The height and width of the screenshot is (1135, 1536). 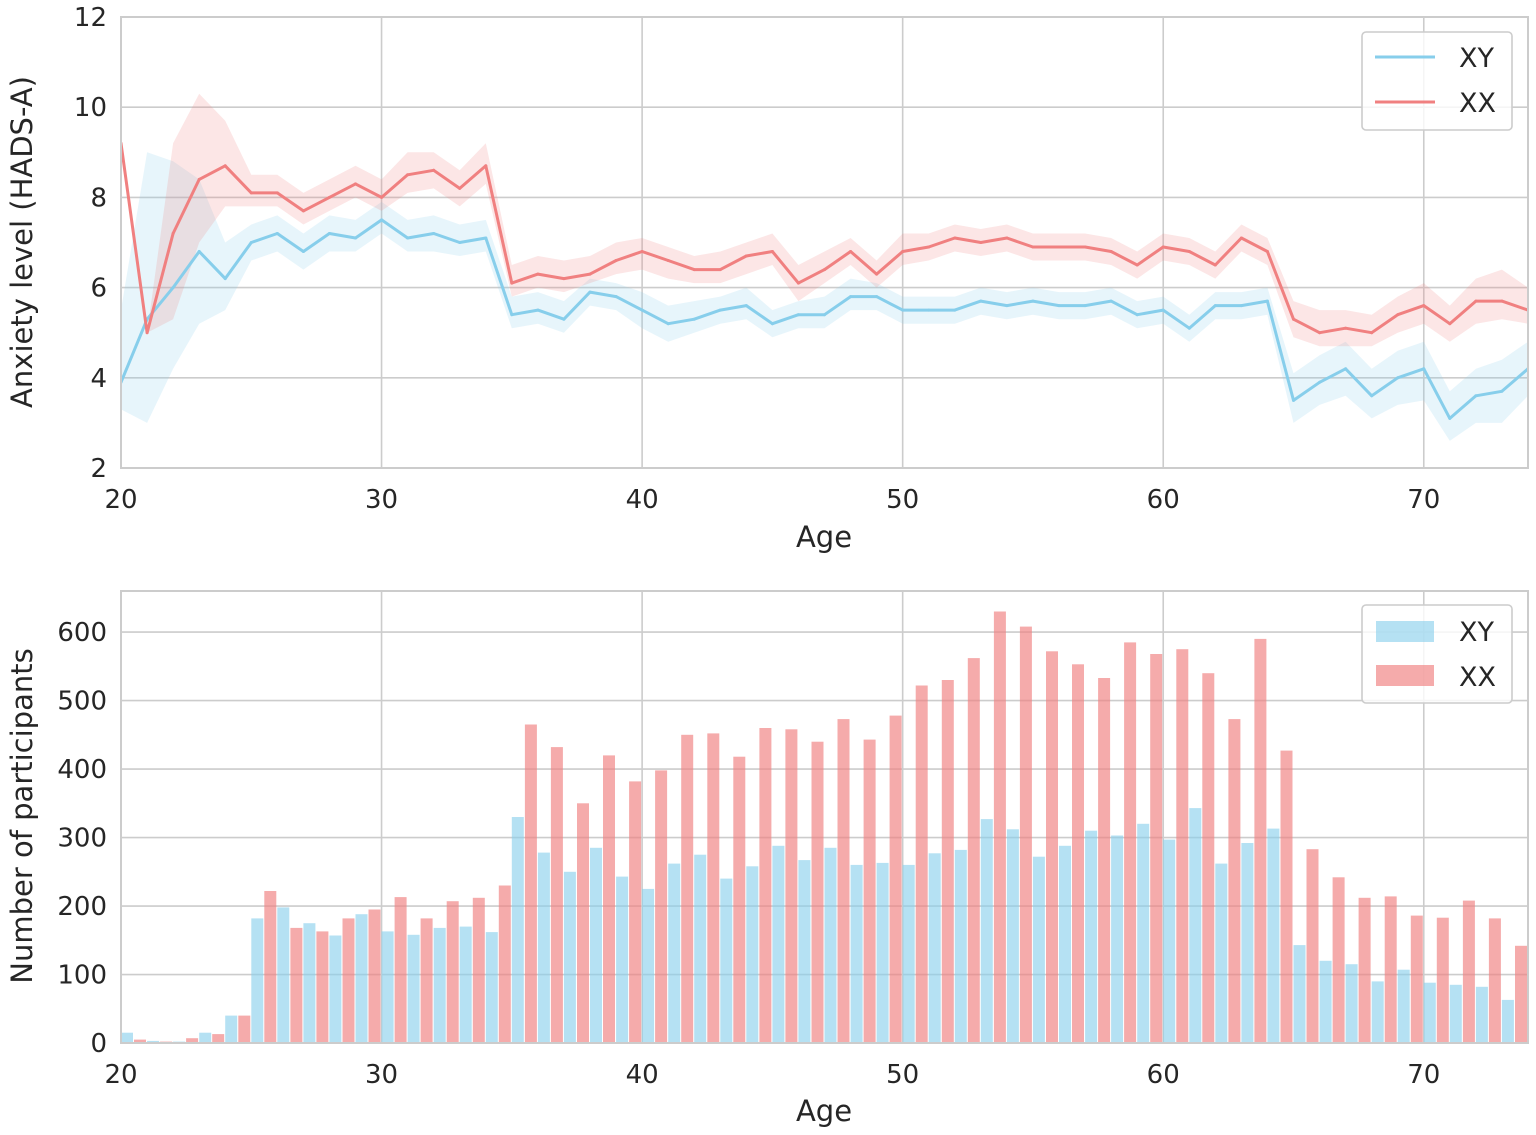 What do you see at coordinates (642, 500) in the screenshot?
I see `x-tick-label: 40` at bounding box center [642, 500].